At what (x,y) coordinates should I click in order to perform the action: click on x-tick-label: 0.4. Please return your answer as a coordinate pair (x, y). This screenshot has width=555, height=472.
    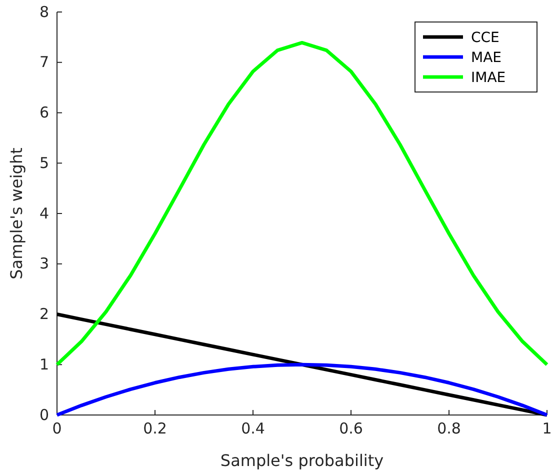
    Looking at the image, I should click on (253, 429).